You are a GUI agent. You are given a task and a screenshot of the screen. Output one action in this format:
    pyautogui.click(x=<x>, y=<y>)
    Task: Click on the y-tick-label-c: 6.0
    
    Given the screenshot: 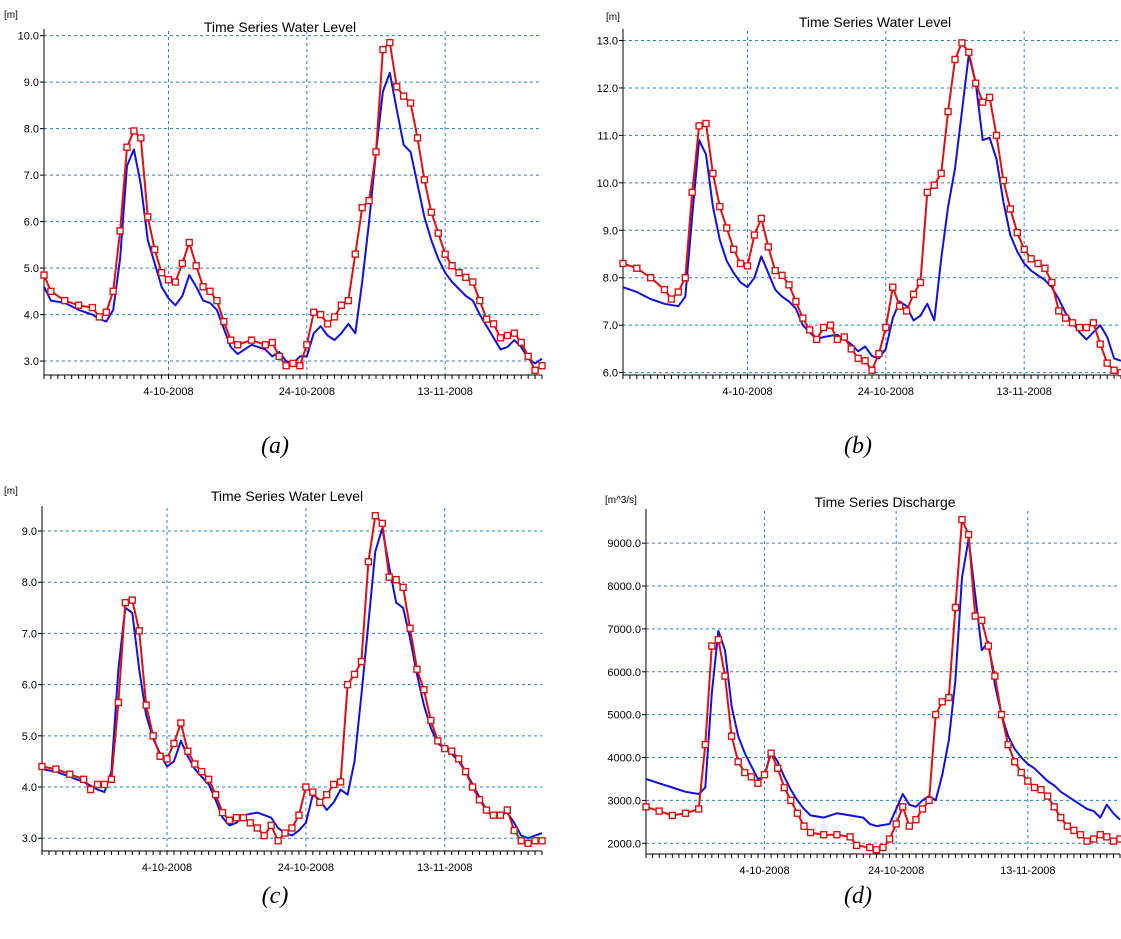 What is the action you would take?
    pyautogui.click(x=29, y=686)
    